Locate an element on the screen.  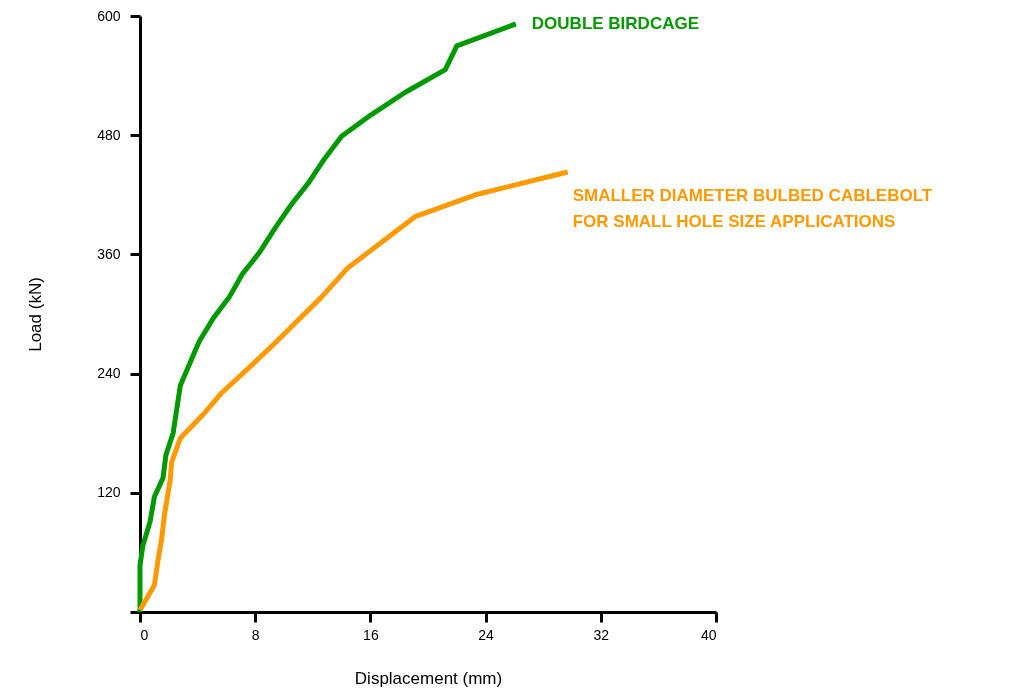
x-tick-label: 24 is located at coordinates (486, 634).